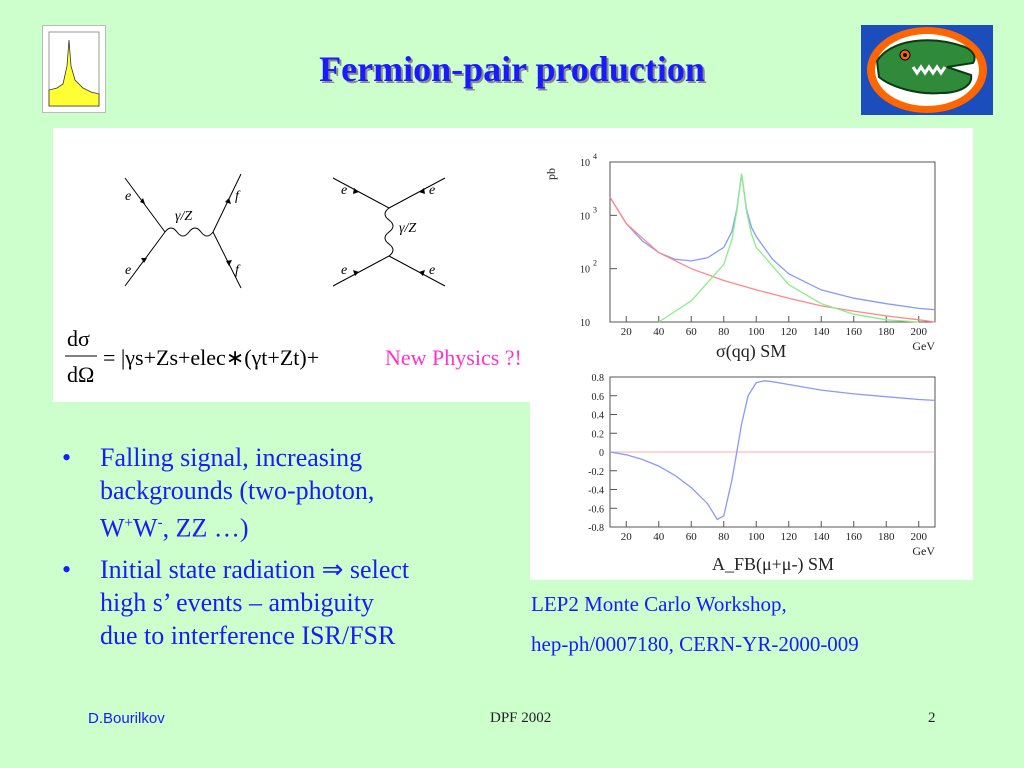 The width and height of the screenshot is (1024, 768). Describe the element at coordinates (183, 231) in the screenshot. I see `s-channel-diagram: e e γ/Z f f` at that location.